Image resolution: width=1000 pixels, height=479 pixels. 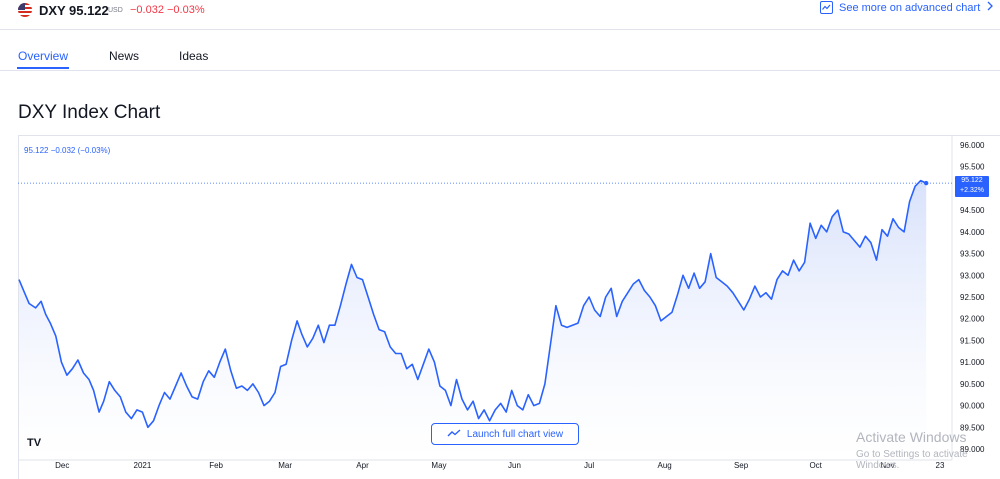 I want to click on windows-activation-watermark: Activate Windows, so click(x=911, y=437).